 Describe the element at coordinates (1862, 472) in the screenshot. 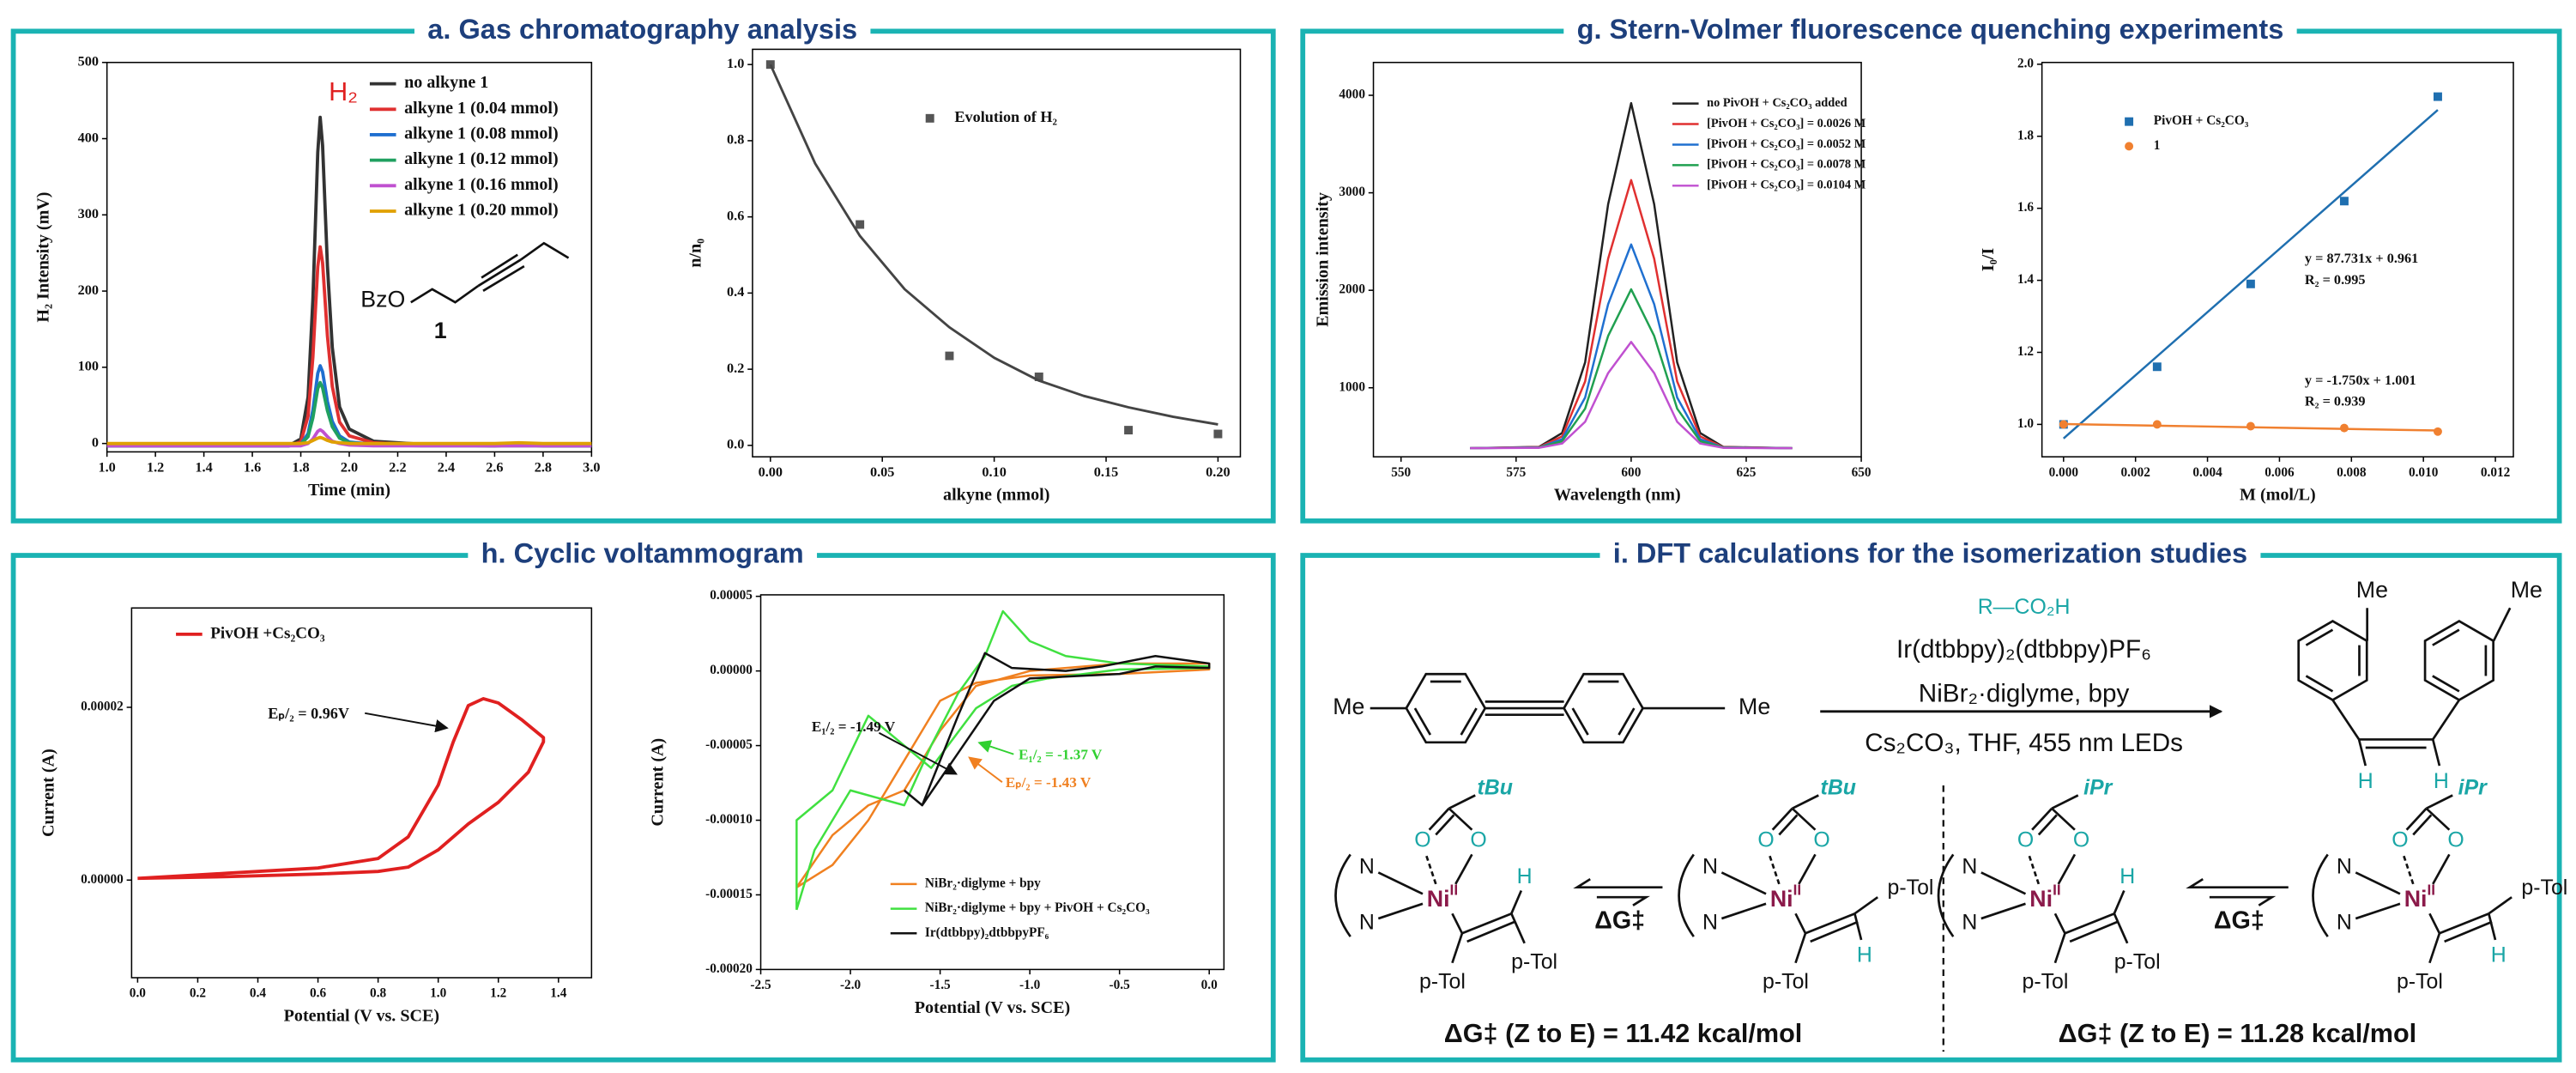

I see `x-tick-label: 650` at that location.